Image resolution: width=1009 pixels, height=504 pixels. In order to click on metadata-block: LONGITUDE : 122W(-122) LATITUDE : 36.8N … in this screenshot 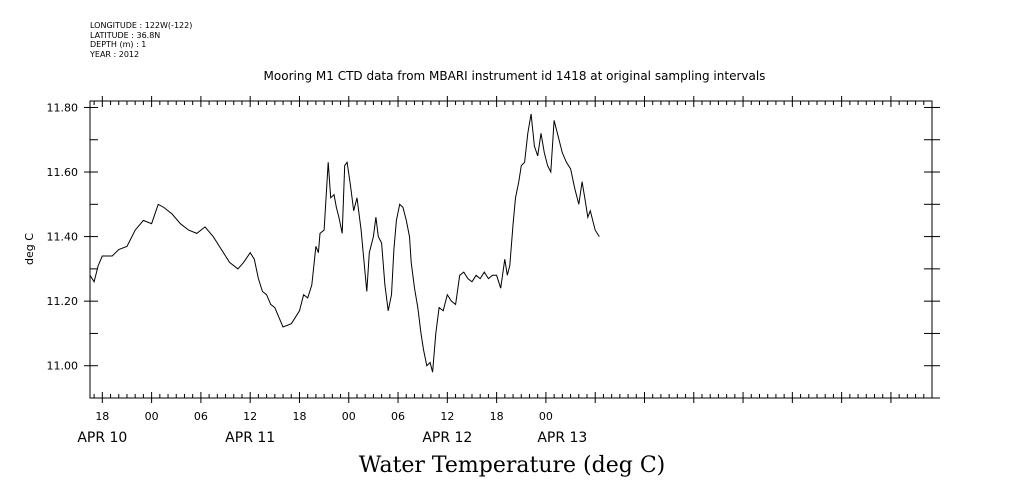, I will do `click(141, 40)`.